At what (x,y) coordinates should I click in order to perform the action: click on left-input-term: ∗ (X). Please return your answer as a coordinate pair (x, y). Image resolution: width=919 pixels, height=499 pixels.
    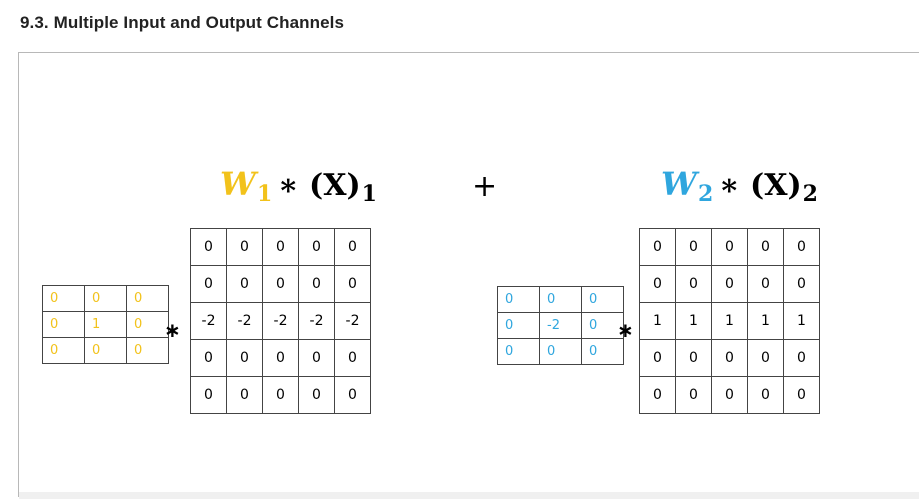
    Looking at the image, I should click on (319, 185).